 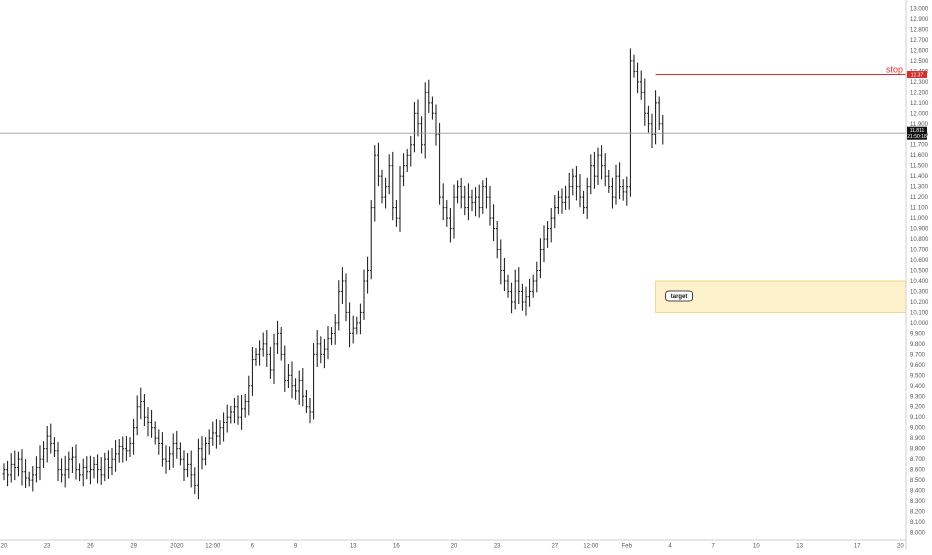 What do you see at coordinates (919, 240) in the screenshot?
I see `y-tick-label: 10.800` at bounding box center [919, 240].